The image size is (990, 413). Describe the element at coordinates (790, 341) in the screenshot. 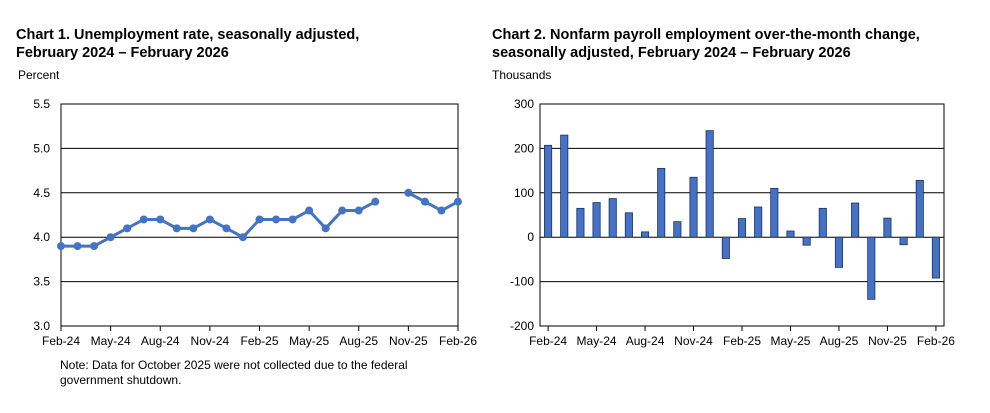

I see `chart2-xtick-label: May-25` at that location.